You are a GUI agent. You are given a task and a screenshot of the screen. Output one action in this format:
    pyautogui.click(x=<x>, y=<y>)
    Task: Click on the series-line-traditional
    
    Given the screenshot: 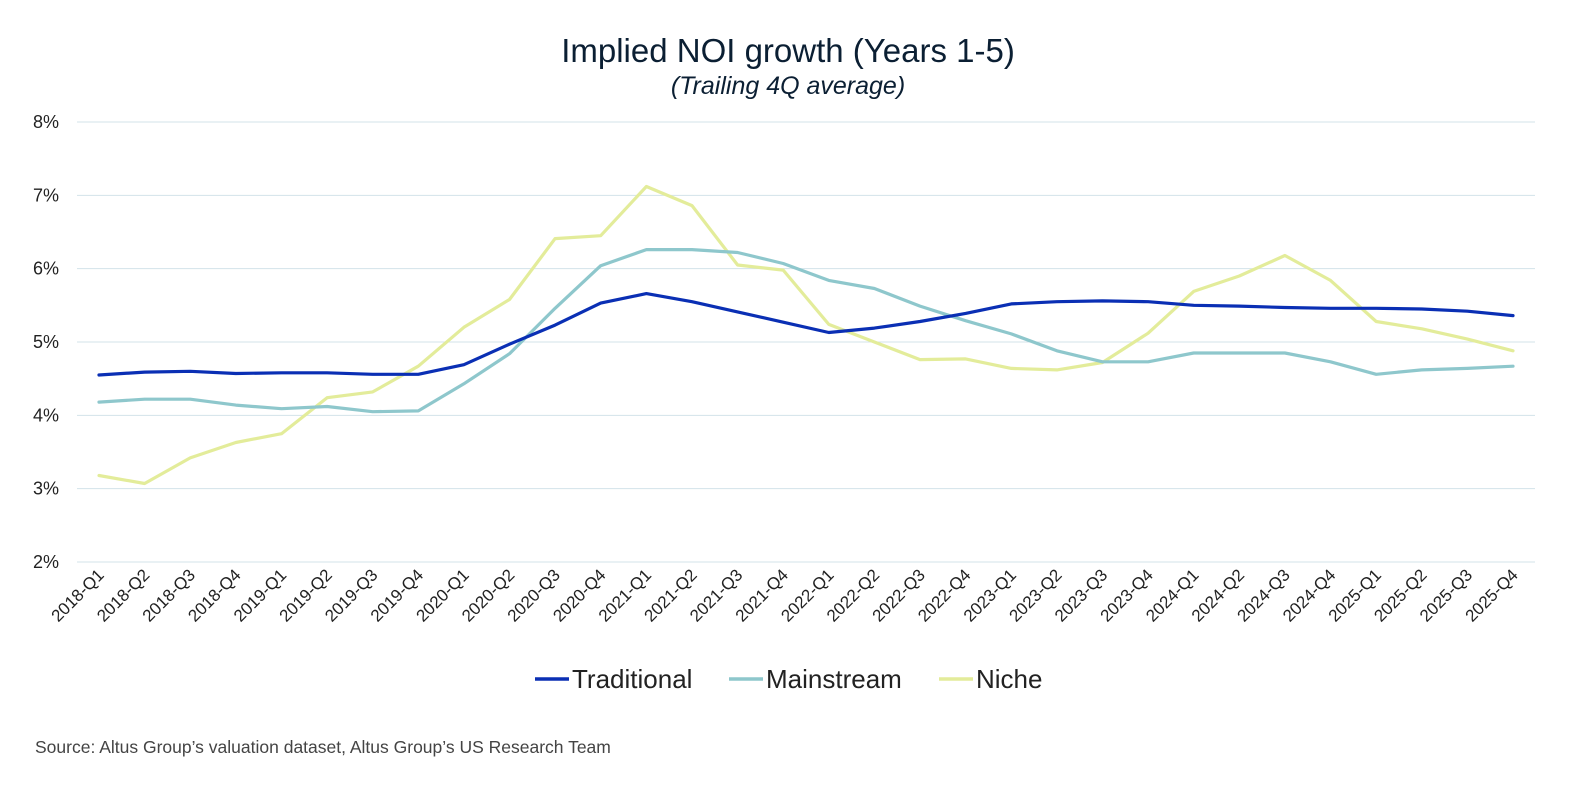 What is the action you would take?
    pyautogui.click(x=806, y=334)
    